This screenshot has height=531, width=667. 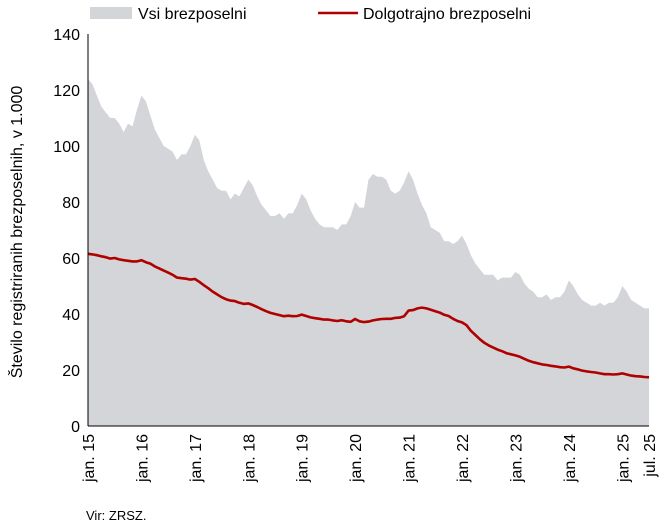 I want to click on x-tick-label: jan. 21, so click(x=410, y=458).